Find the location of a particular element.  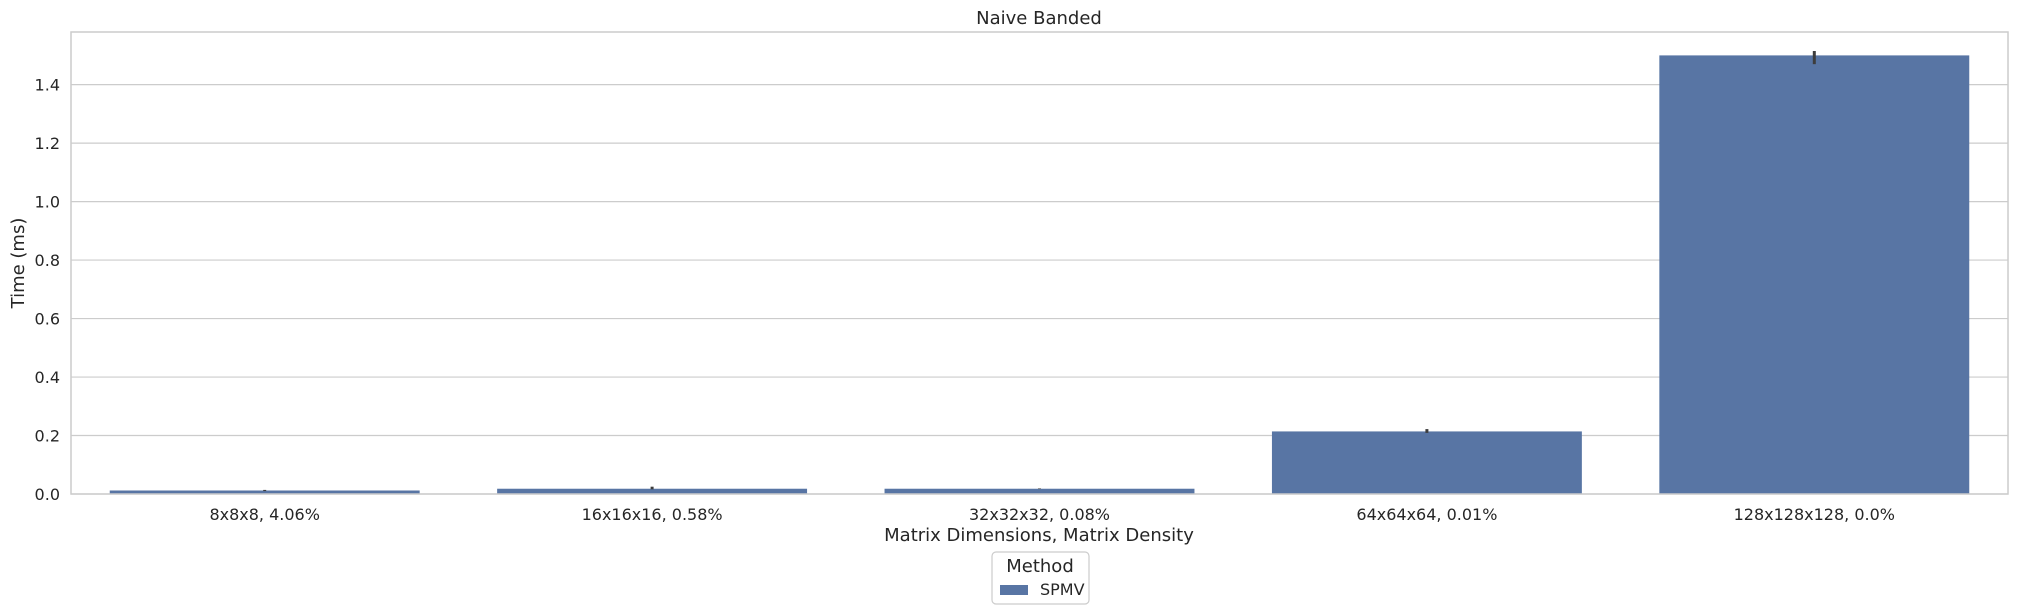

y-axis-label: Time (ms) is located at coordinates (18, 264).